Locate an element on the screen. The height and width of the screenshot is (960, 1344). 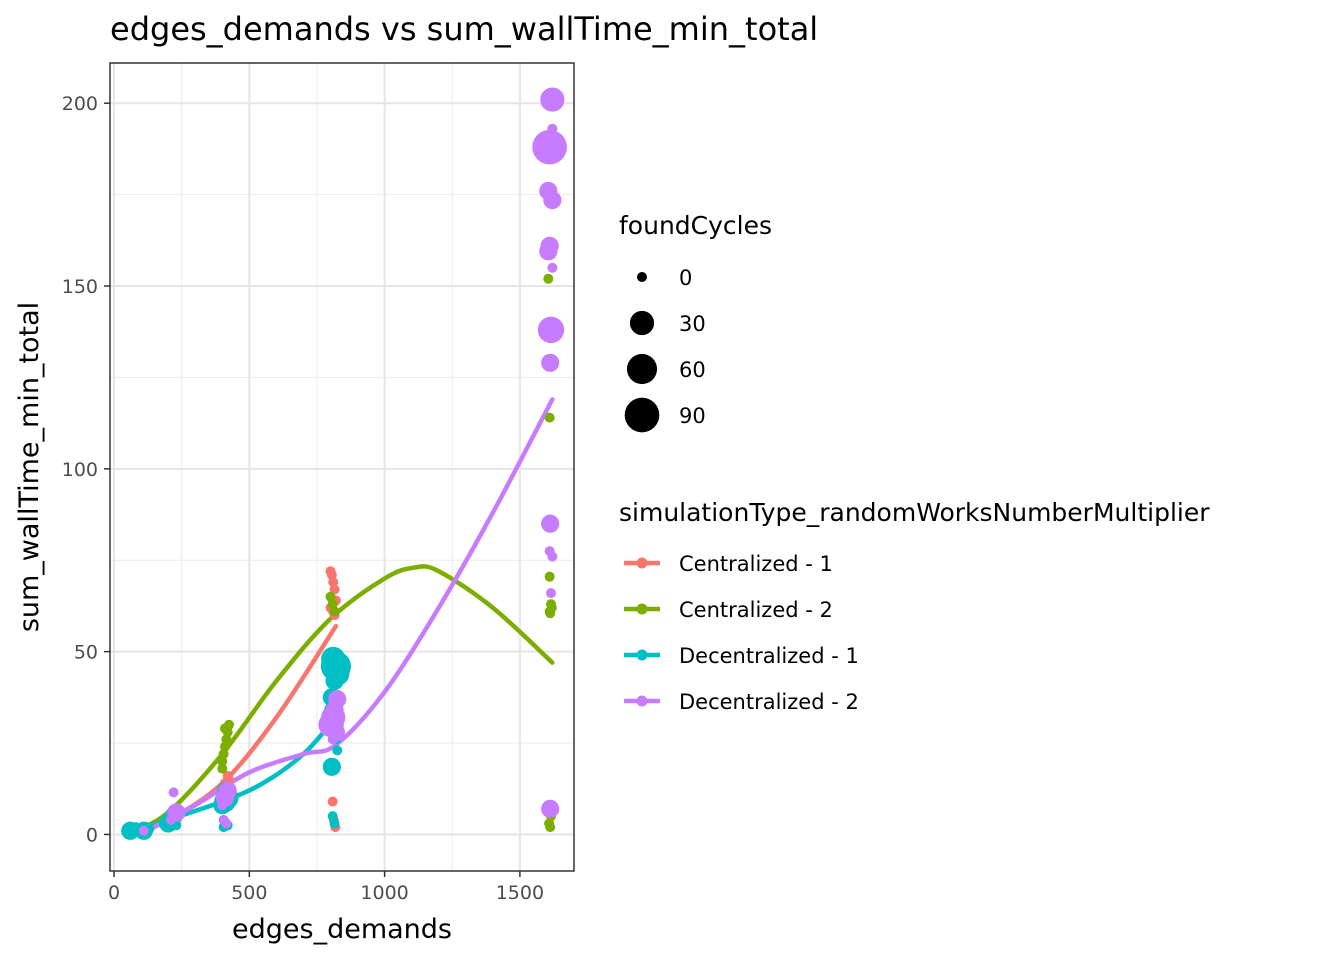
color-legend-label: Decentralized - 1 is located at coordinates (769, 656).